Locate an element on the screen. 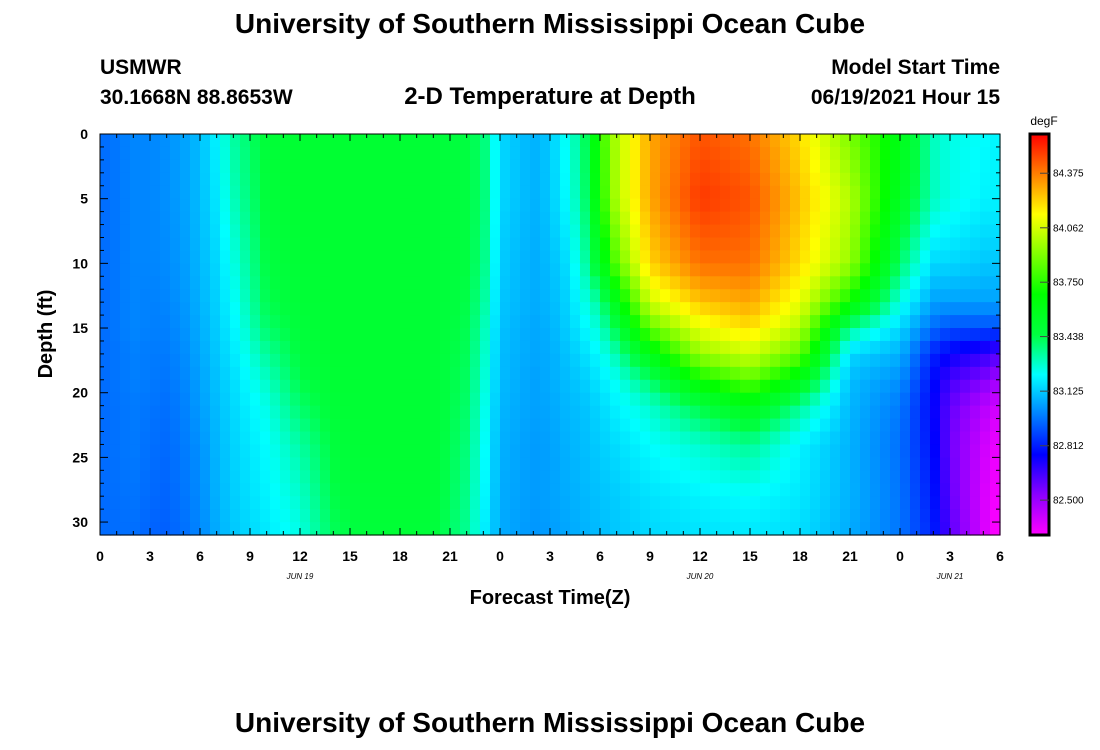 This screenshot has width=1100, height=750. x-tick-label: 0 is located at coordinates (100, 556).